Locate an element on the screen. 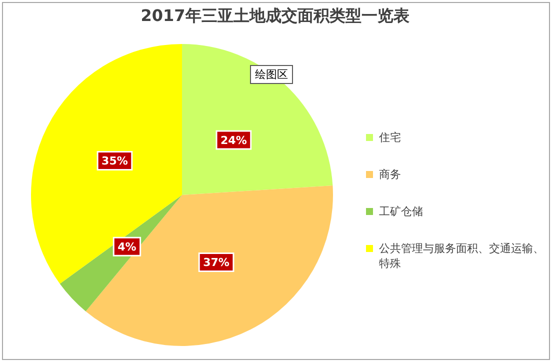  data-label: 4% is located at coordinates (127, 247).